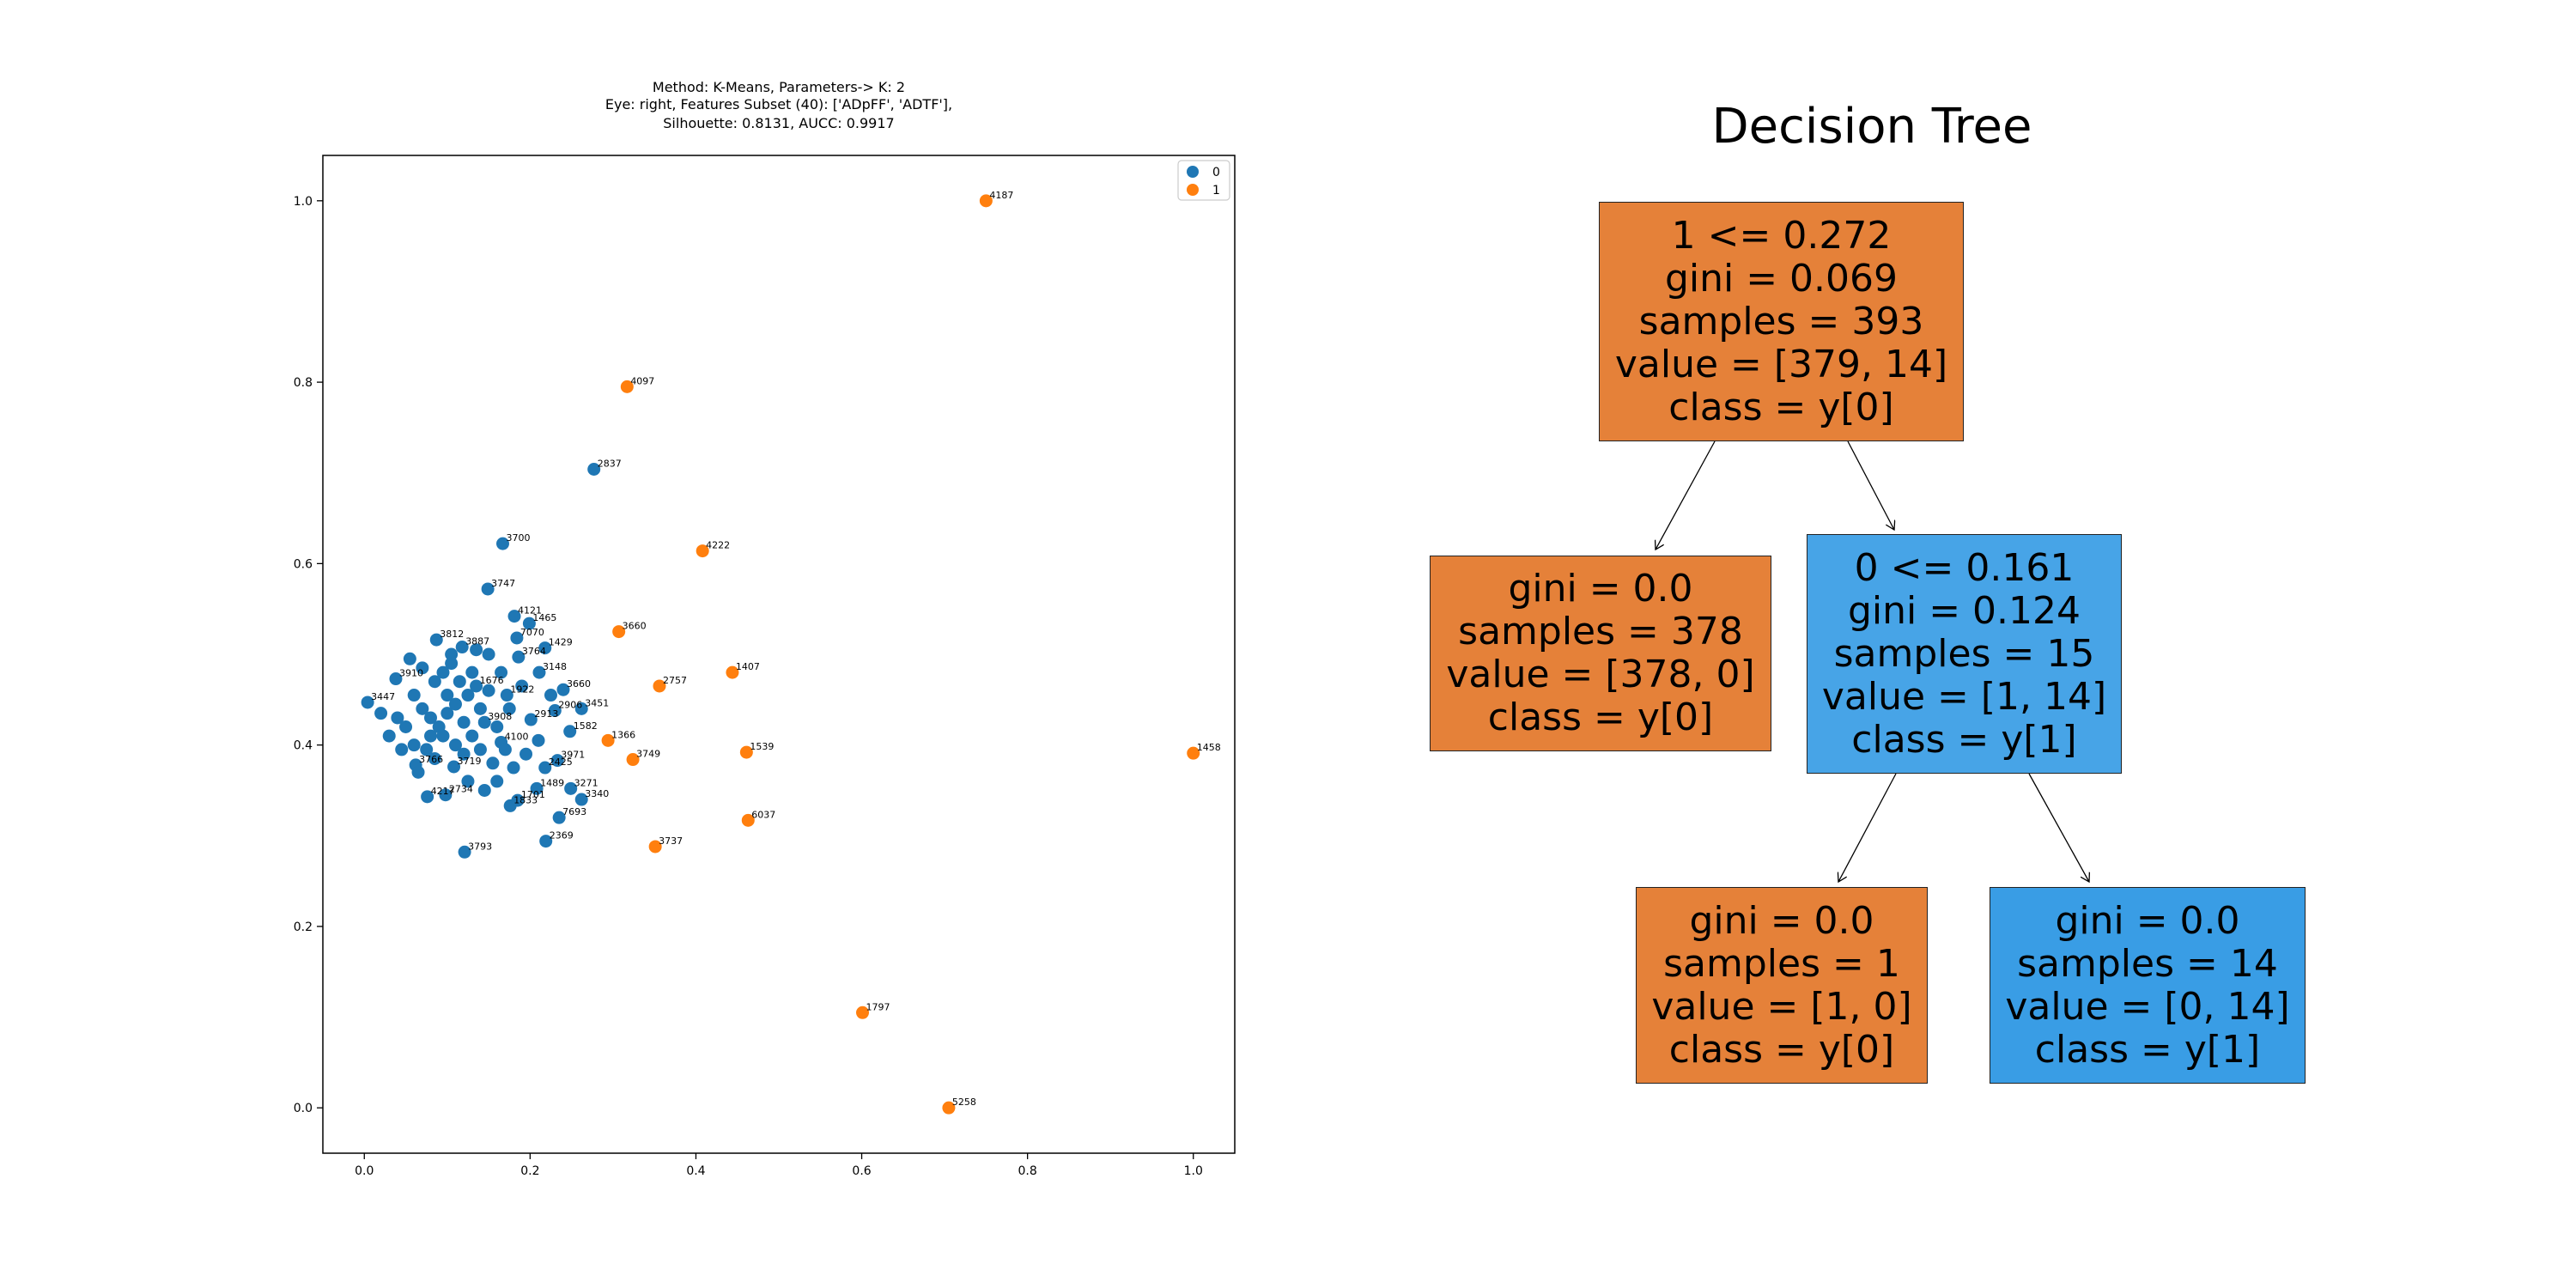 The width and height of the screenshot is (2576, 1288). I want to click on right-line-5: class = y[1], so click(1964, 739).